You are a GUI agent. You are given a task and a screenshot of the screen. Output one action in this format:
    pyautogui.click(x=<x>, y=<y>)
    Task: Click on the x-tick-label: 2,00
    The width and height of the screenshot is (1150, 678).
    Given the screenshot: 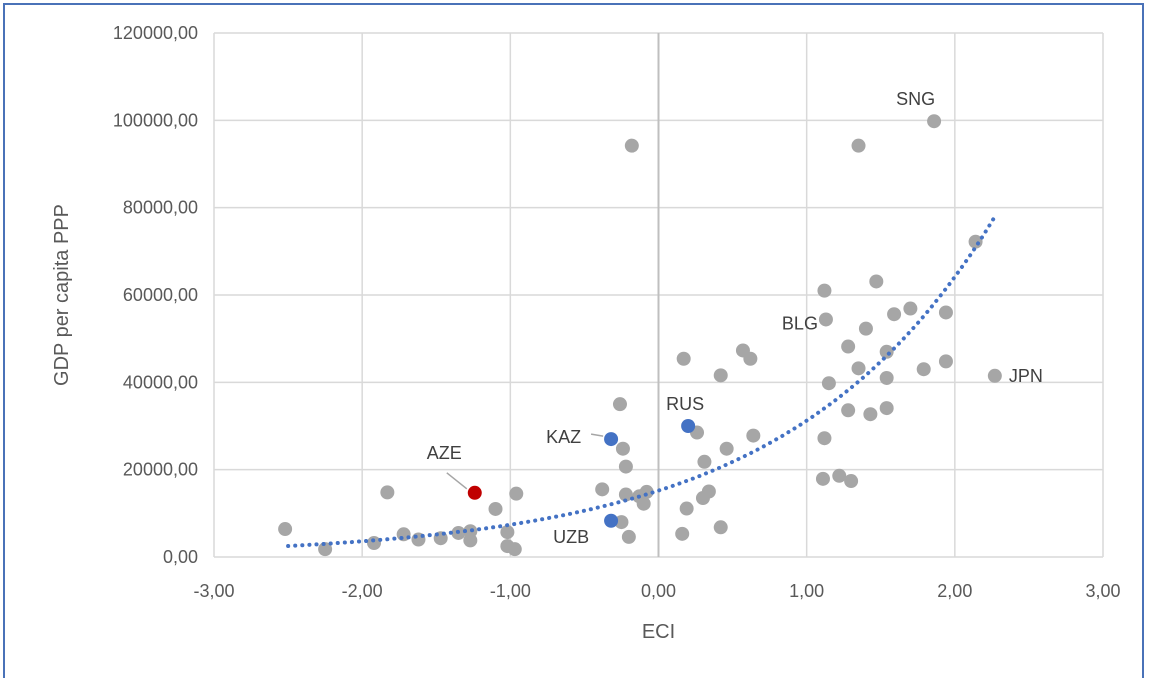 What is the action you would take?
    pyautogui.click(x=954, y=591)
    